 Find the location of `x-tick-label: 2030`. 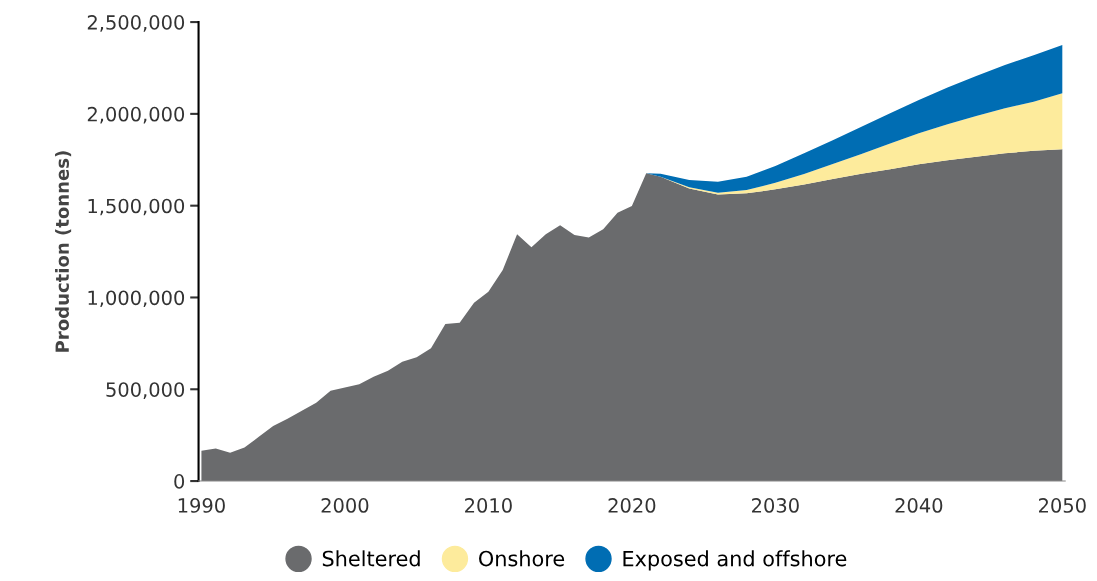

x-tick-label: 2030 is located at coordinates (775, 505).